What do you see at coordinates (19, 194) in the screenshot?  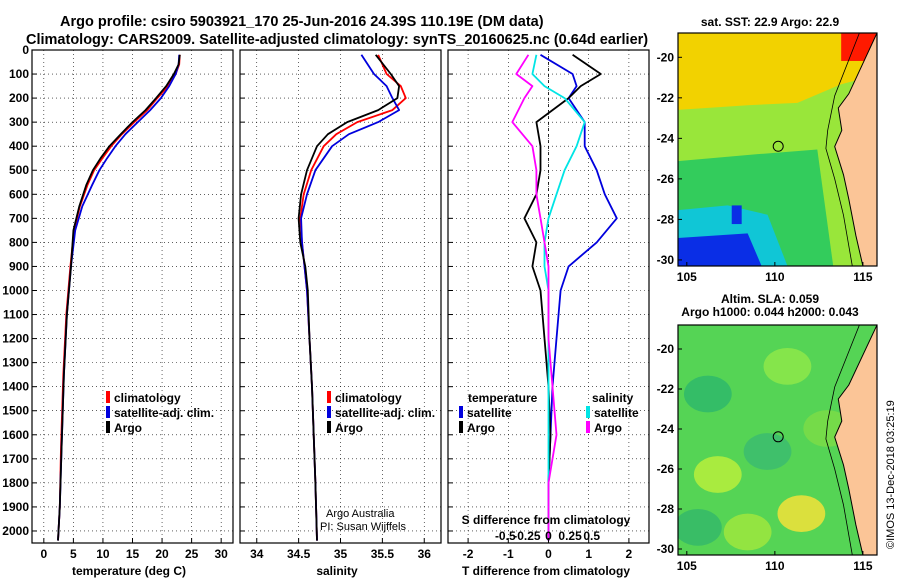 I see `y-tick-label: 600` at bounding box center [19, 194].